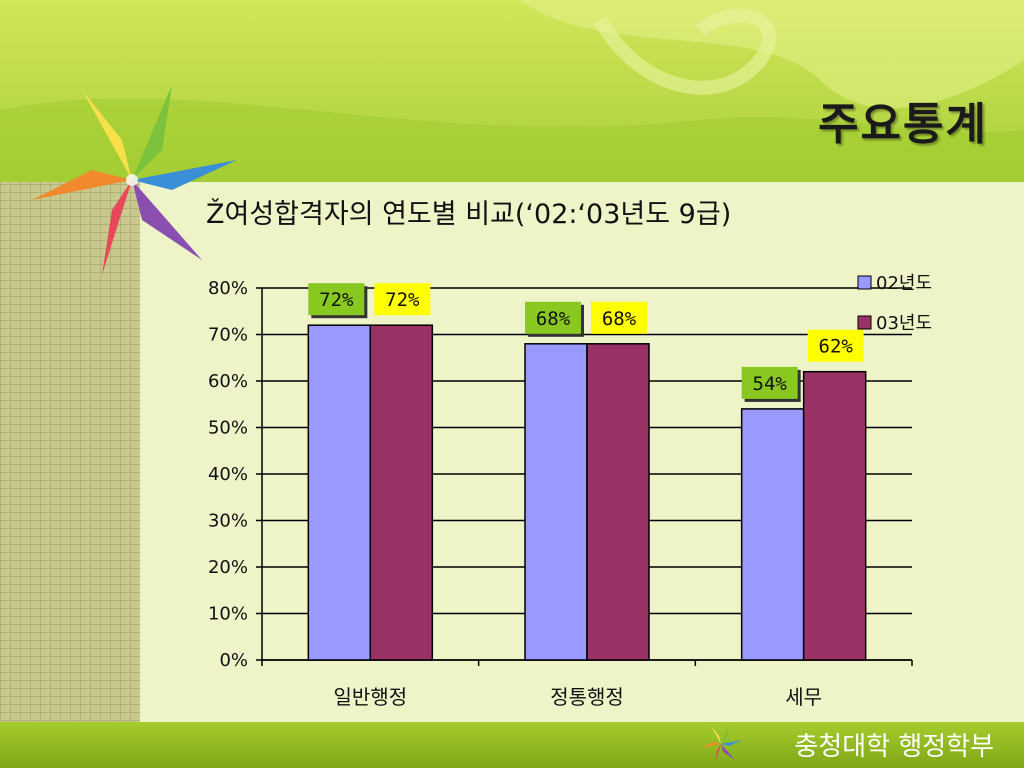 Image resolution: width=1024 pixels, height=768 pixels. Describe the element at coordinates (228, 335) in the screenshot. I see `y-tick-label: 70%` at that location.